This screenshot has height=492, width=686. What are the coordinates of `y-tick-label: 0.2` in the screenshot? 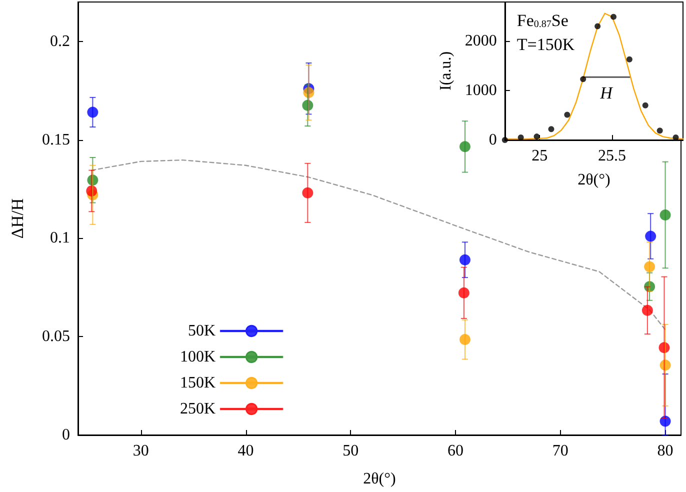 It's located at (60, 41).